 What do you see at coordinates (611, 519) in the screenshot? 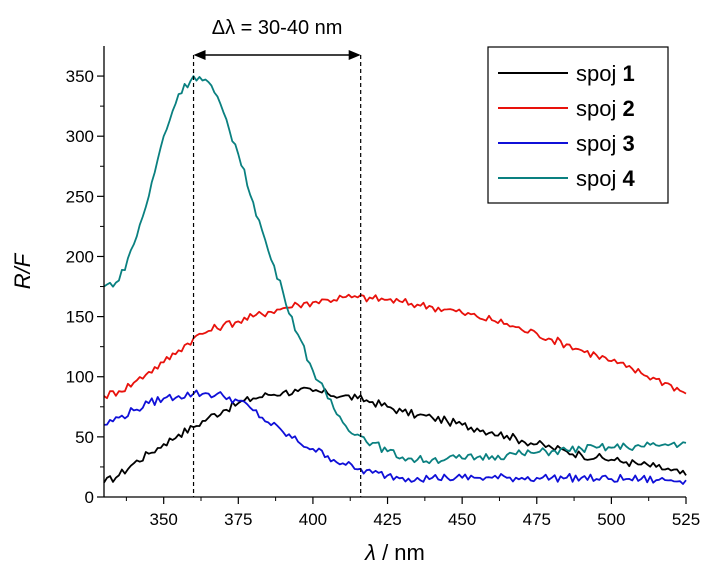
I see `x-tick-label: 500` at bounding box center [611, 519].